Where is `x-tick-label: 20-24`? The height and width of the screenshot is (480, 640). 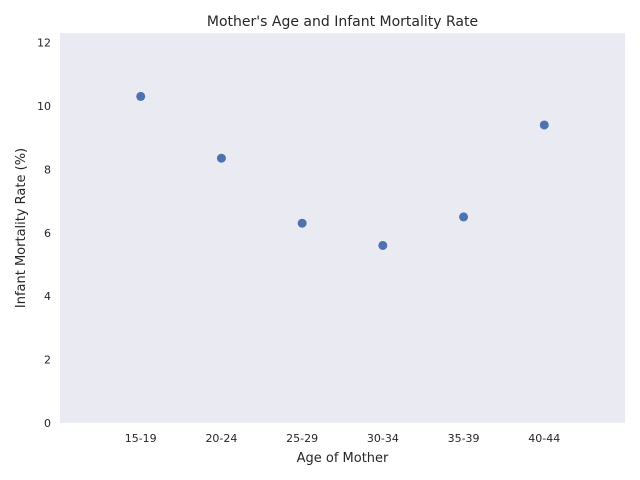 x-tick-label: 20-24 is located at coordinates (221, 438).